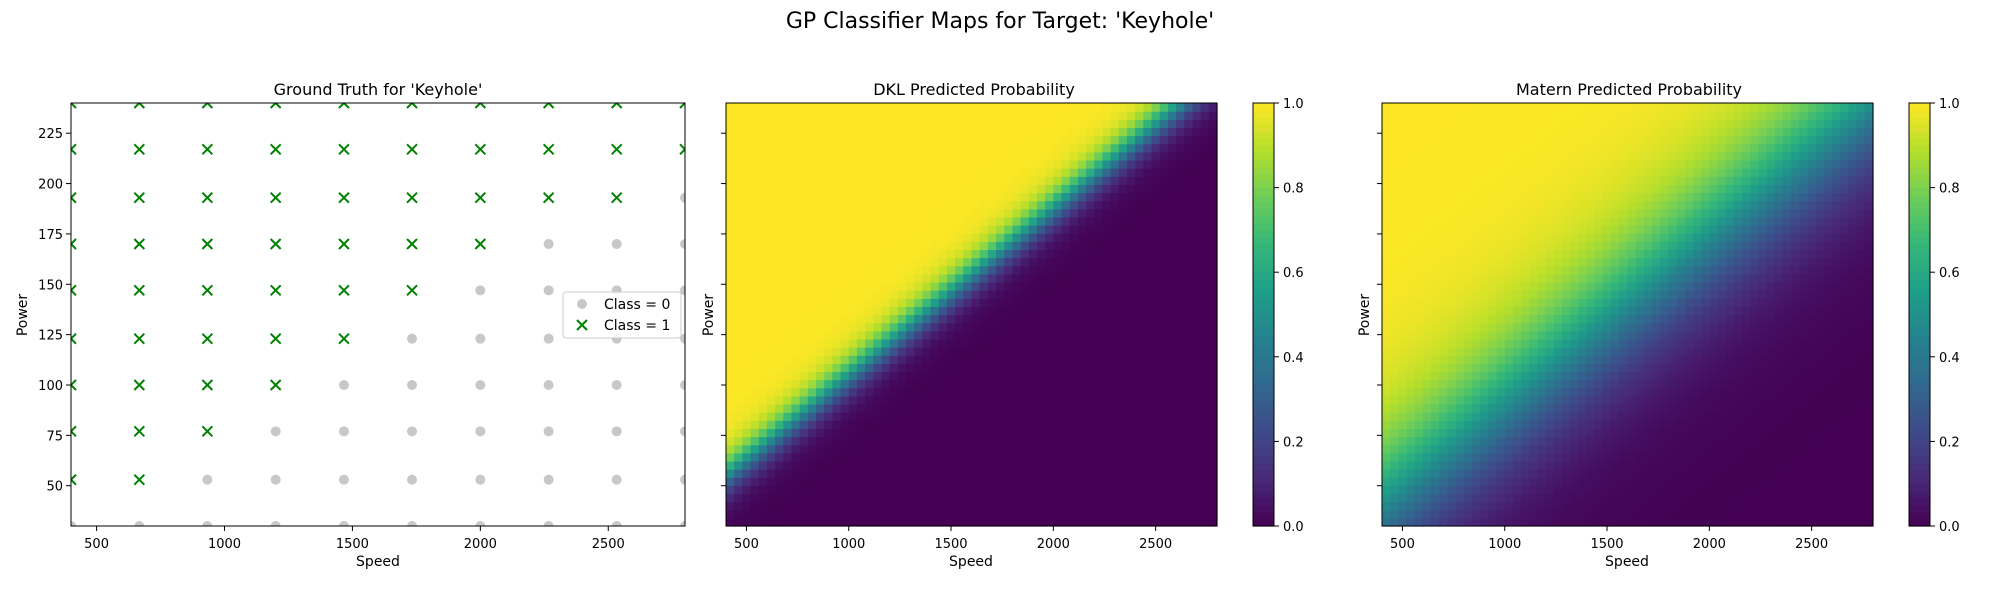 The height and width of the screenshot is (600, 2000). I want to click on dkl-ylabel: Power, so click(709, 315).